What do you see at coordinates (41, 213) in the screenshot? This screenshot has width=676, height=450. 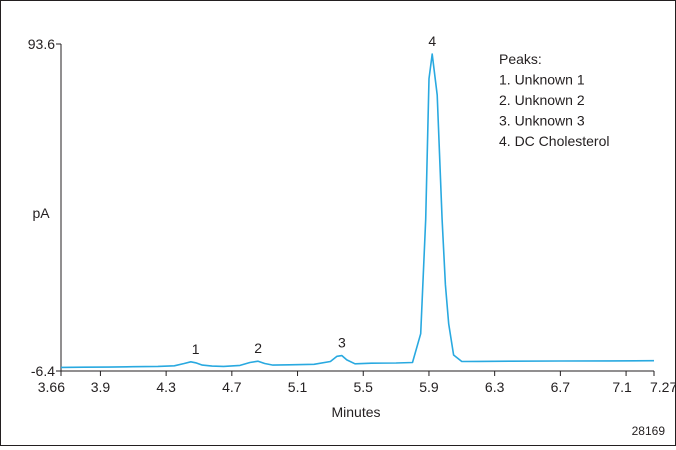 I see `y-axis-title: pA` at bounding box center [41, 213].